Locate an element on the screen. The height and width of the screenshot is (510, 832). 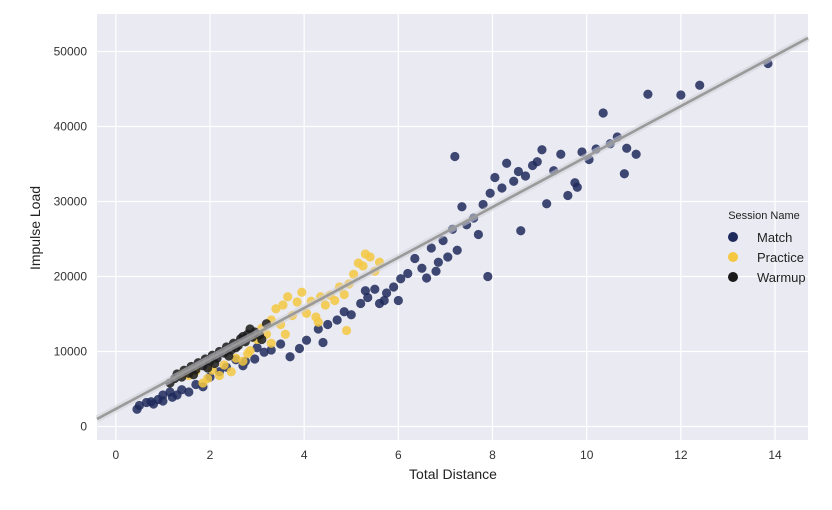
legend-marker-practice is located at coordinates (733, 257).